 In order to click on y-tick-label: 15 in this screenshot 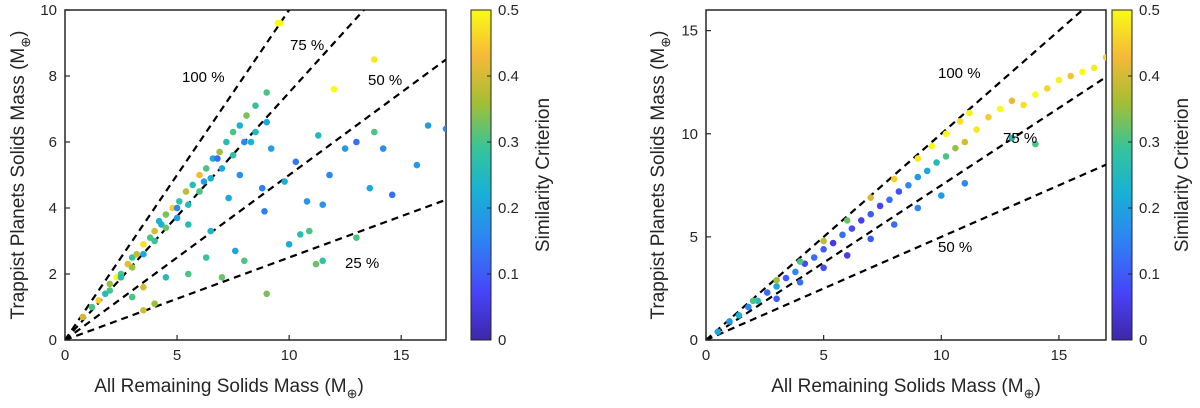, I will do `click(689, 31)`.